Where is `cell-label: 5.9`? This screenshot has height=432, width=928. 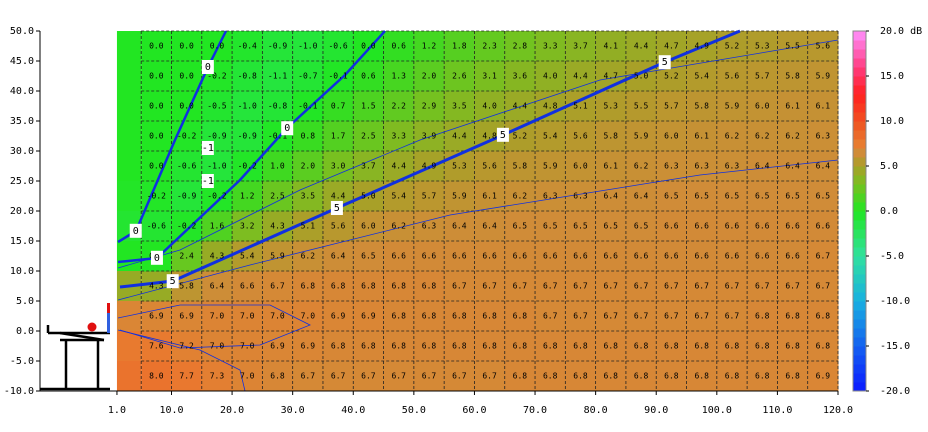 cell-label: 5.9 is located at coordinates (823, 76).